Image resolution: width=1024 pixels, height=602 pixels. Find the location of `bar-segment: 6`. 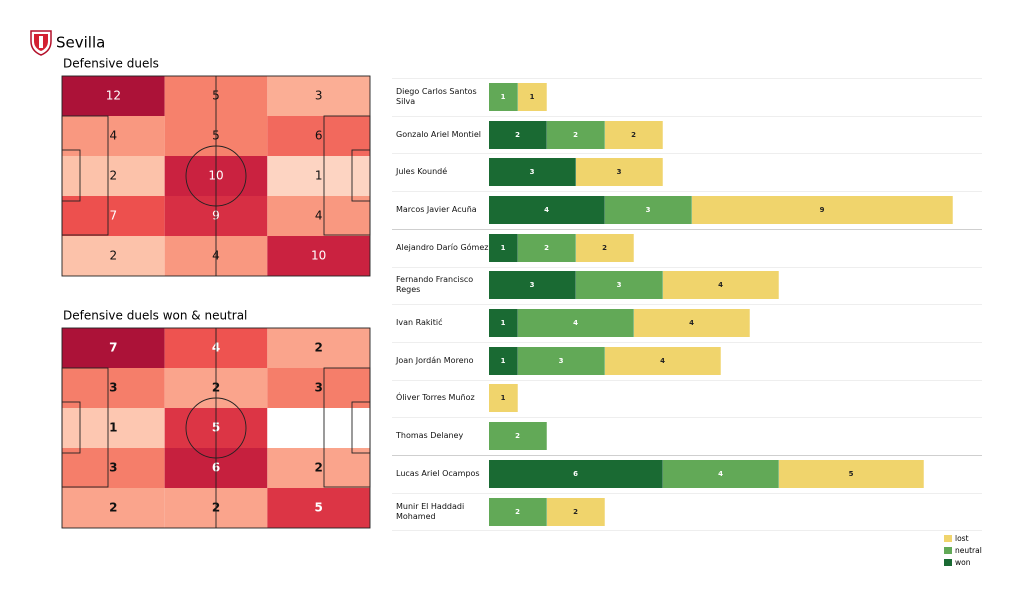

bar-segment: 6 is located at coordinates (576, 473).